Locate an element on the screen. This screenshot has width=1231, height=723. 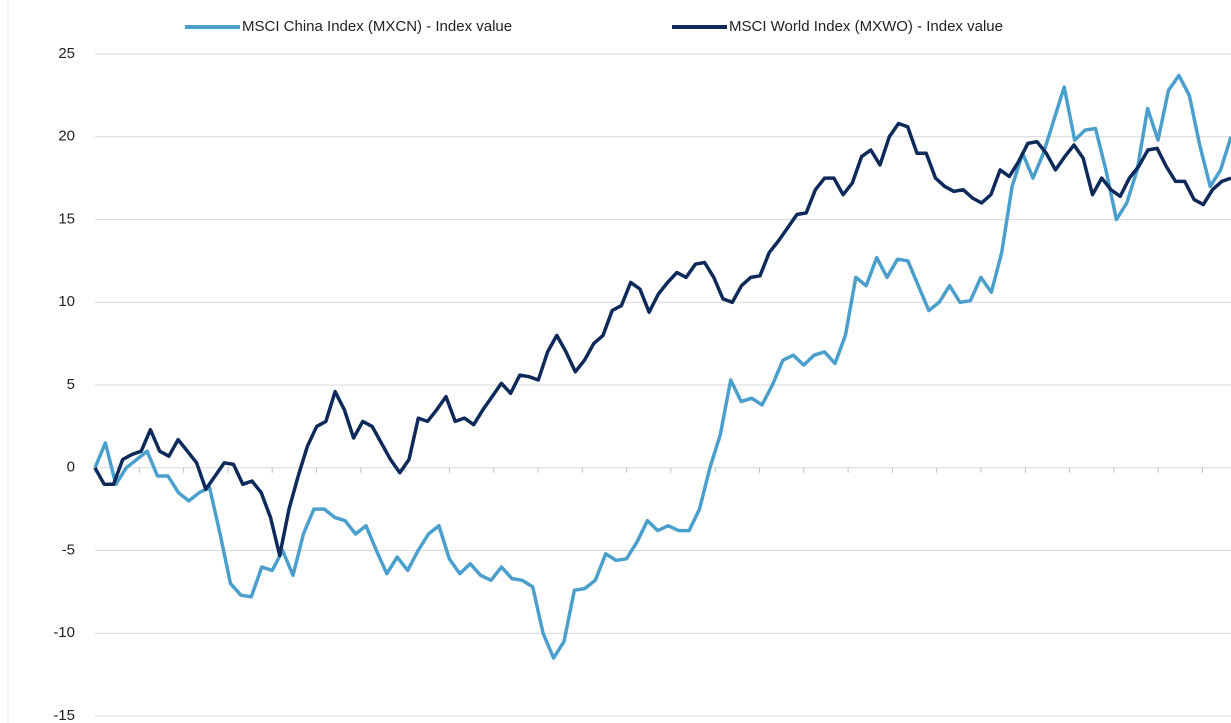
y-tick-label: 10 is located at coordinates (66, 301).